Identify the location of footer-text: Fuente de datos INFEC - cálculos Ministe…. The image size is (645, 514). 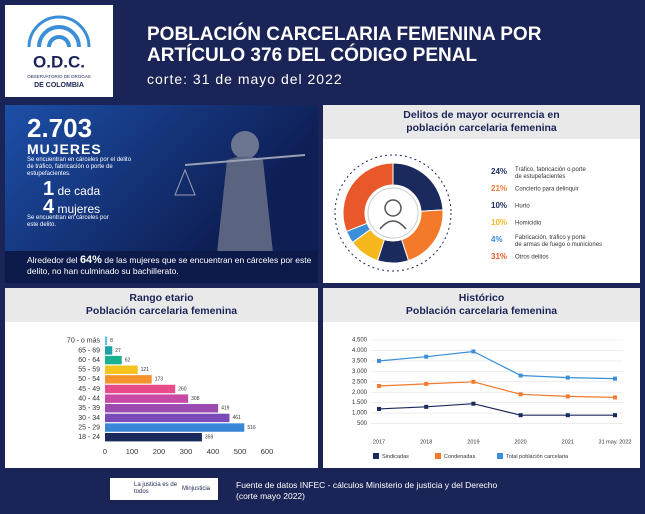
(366, 491).